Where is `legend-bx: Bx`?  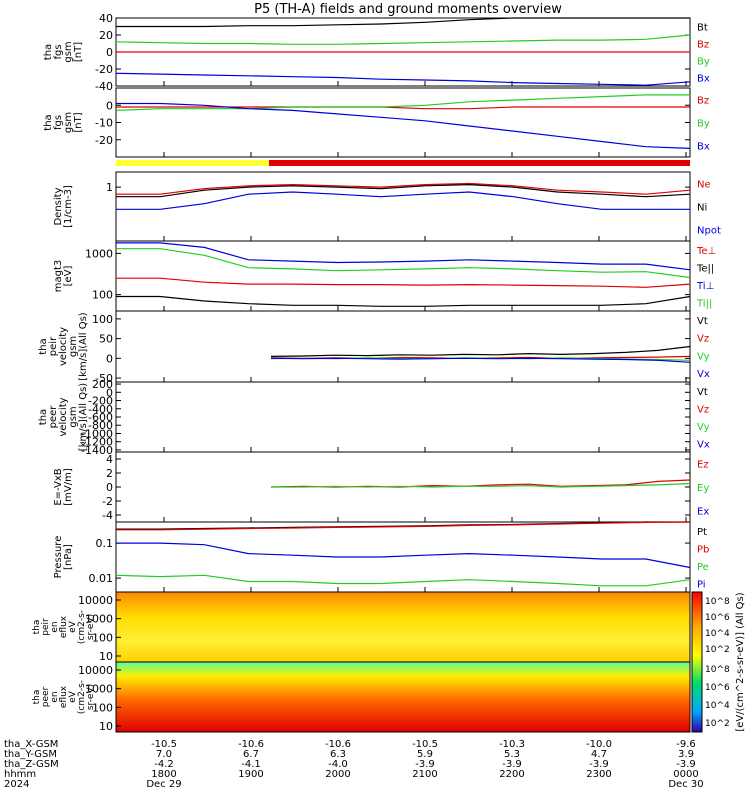 legend-bx: Bx is located at coordinates (703, 79).